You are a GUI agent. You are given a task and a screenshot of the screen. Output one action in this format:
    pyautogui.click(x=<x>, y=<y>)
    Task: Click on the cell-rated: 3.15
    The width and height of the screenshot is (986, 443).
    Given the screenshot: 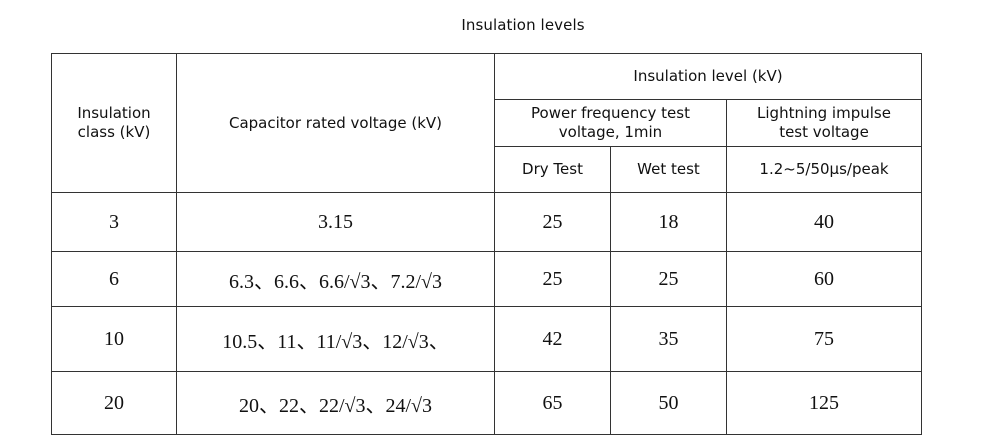 What is the action you would take?
    pyautogui.click(x=335, y=222)
    